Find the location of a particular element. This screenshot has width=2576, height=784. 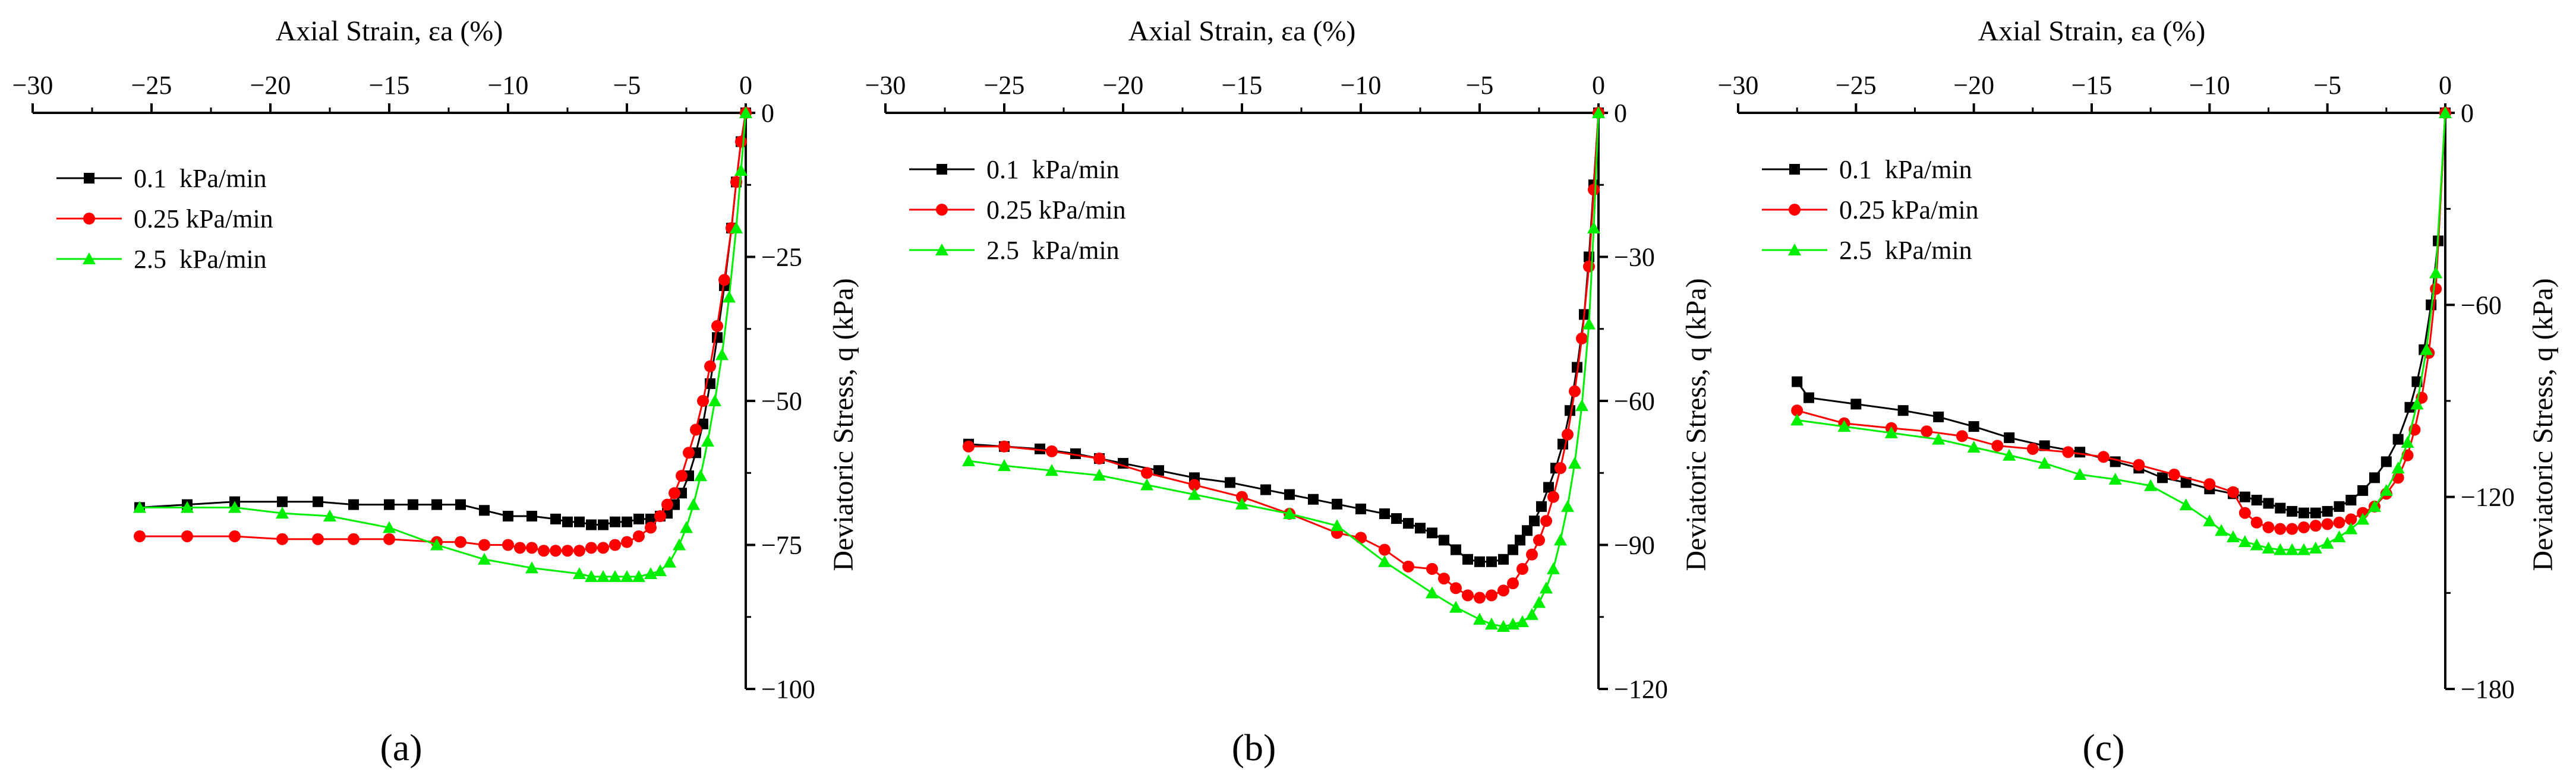

legend-label: 0.1 kPa/min is located at coordinates (1053, 169).